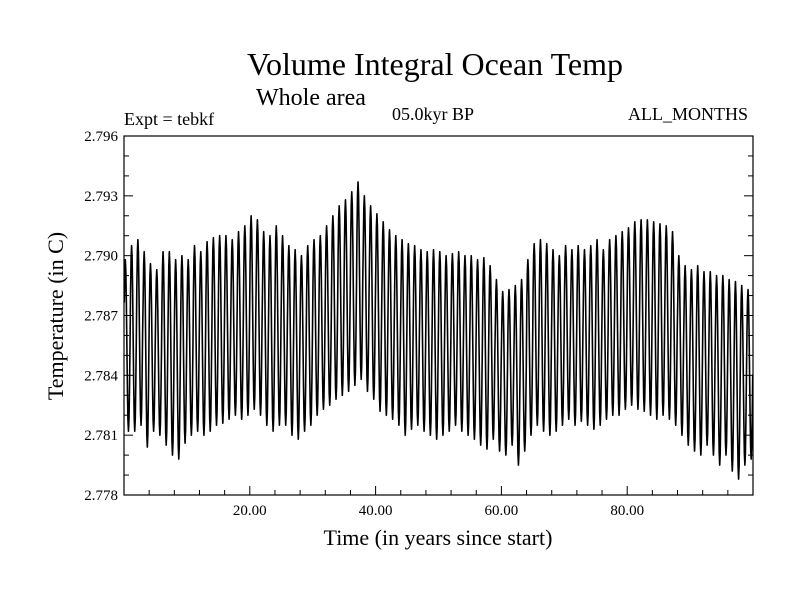 The height and width of the screenshot is (600, 800). What do you see at coordinates (101, 257) in the screenshot?
I see `y-tick-label: 2.790` at bounding box center [101, 257].